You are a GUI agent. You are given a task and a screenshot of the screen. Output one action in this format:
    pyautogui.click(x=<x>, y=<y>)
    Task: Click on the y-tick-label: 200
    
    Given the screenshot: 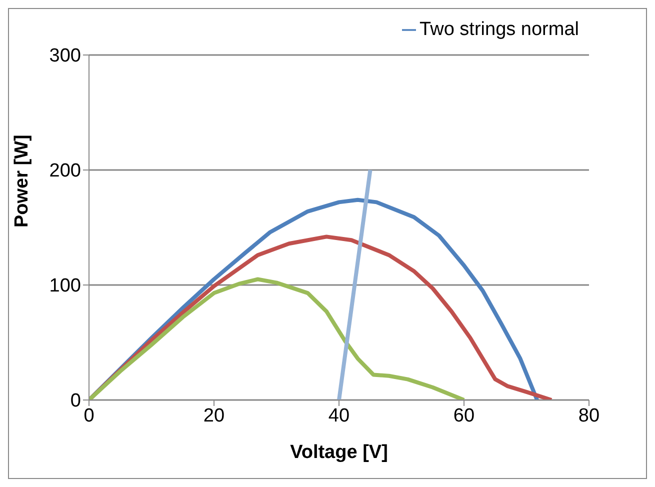 What is the action you would take?
    pyautogui.click(x=65, y=171)
    